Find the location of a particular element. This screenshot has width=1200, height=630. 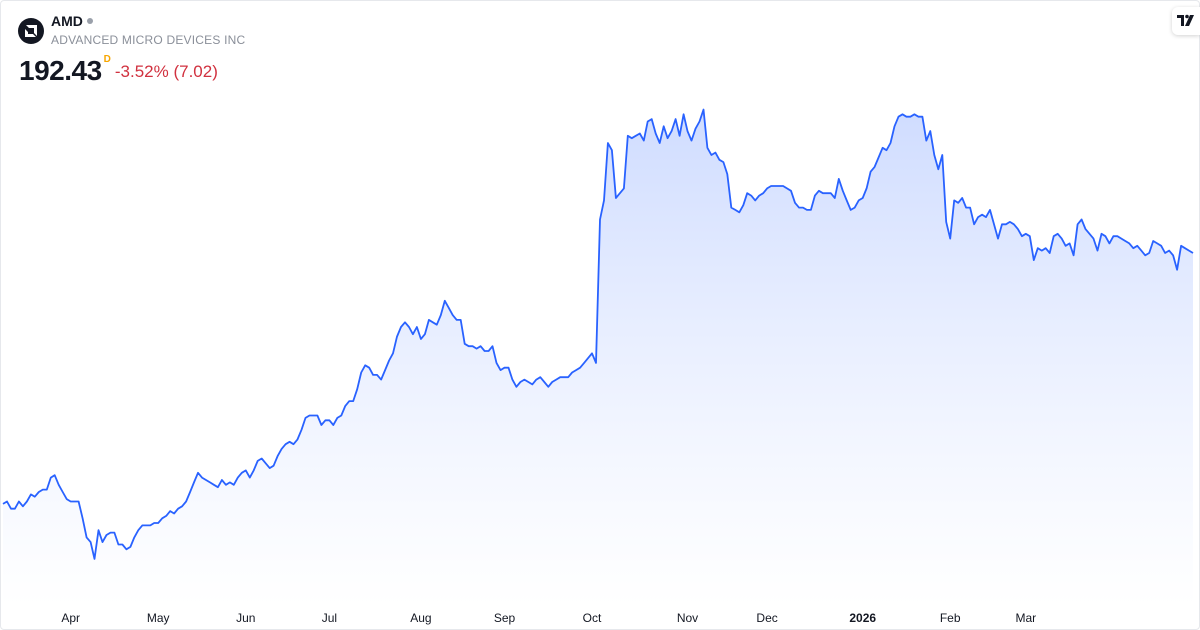

company-name: ADVANCED MICRO DEVICES INC is located at coordinates (148, 40).